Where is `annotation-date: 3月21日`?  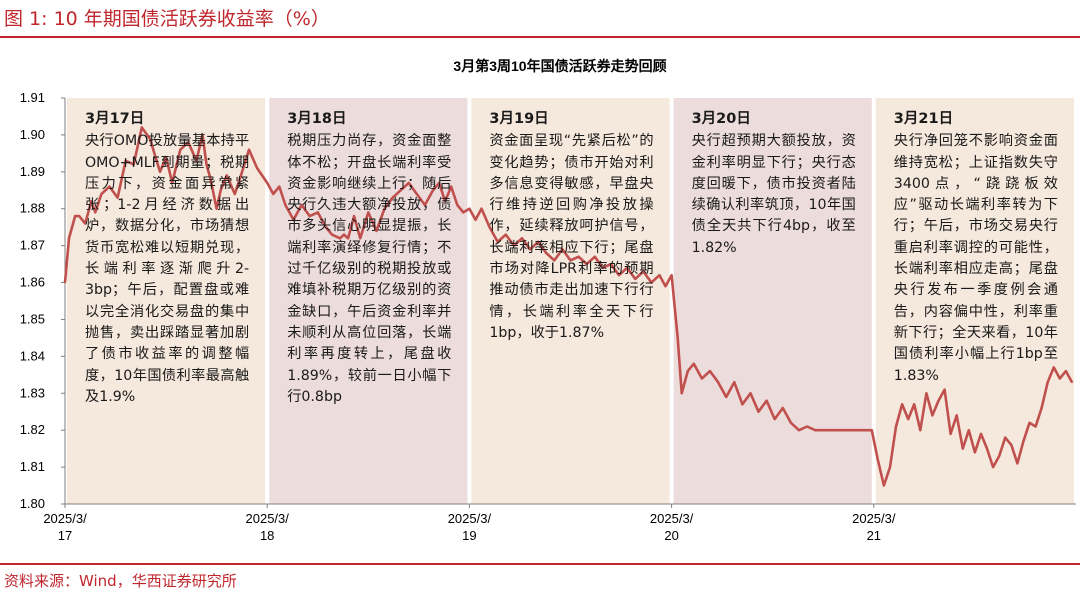
annotation-date: 3月21日 is located at coordinates (923, 119).